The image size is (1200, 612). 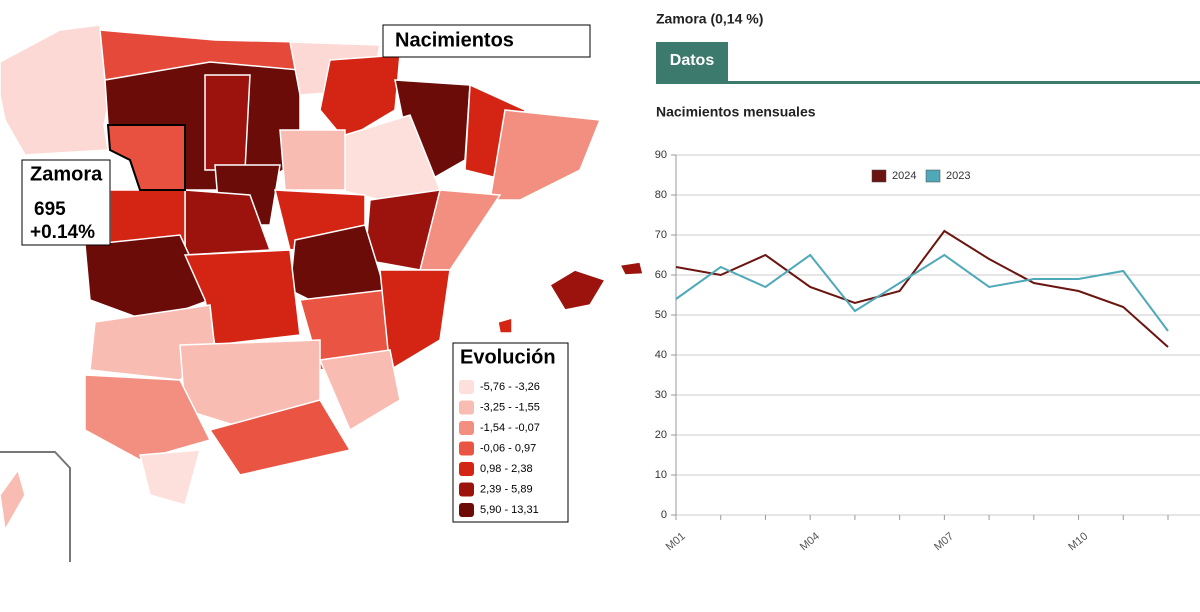 What do you see at coordinates (454, 40) in the screenshot?
I see `map-title: Nacimientos` at bounding box center [454, 40].